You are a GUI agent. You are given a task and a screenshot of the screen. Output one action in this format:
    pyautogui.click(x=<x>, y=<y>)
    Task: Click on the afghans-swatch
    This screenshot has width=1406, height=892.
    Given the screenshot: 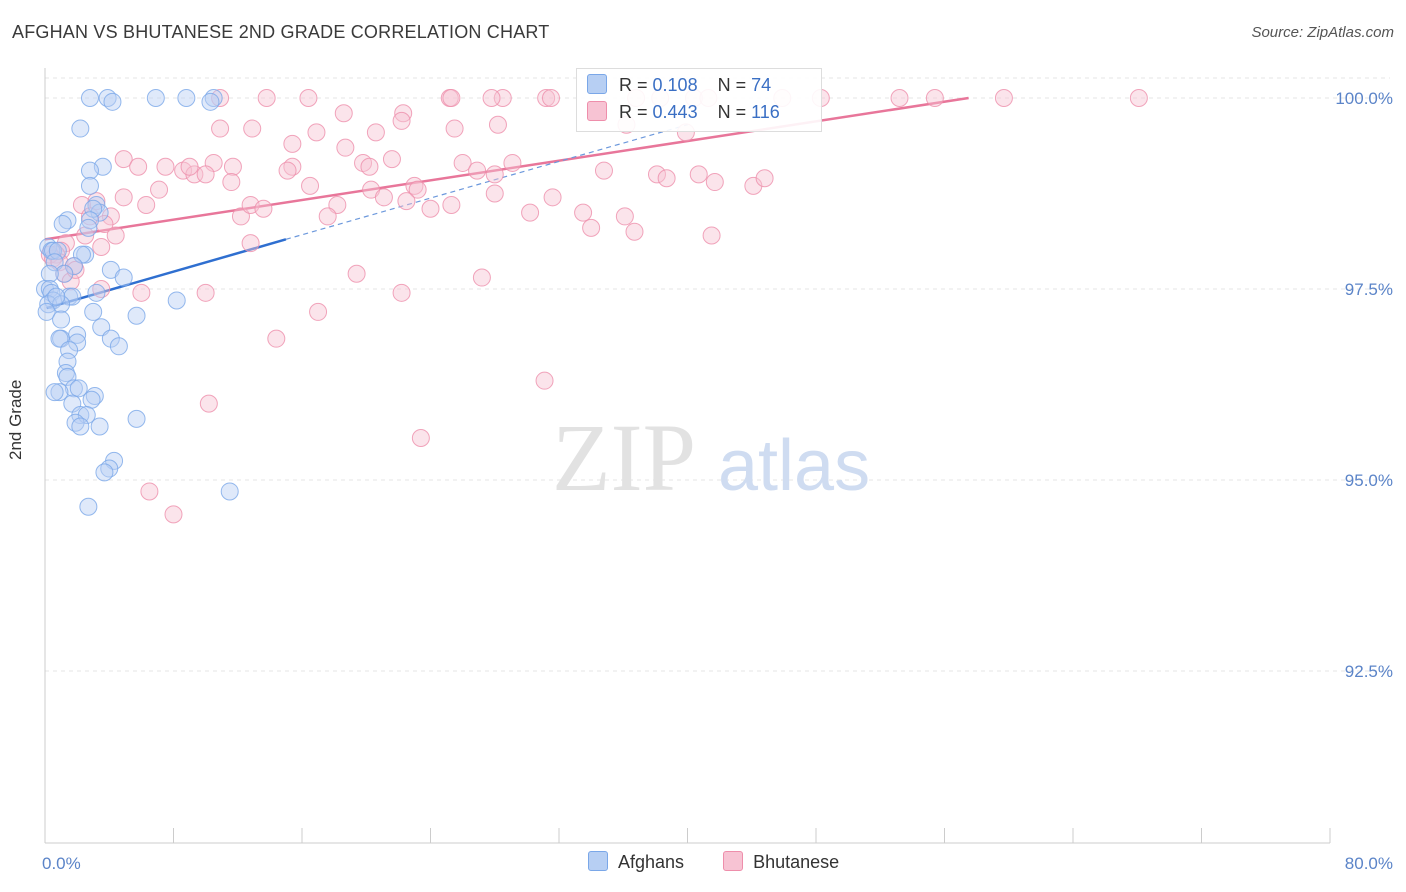 What is the action you would take?
    pyautogui.click(x=597, y=84)
    